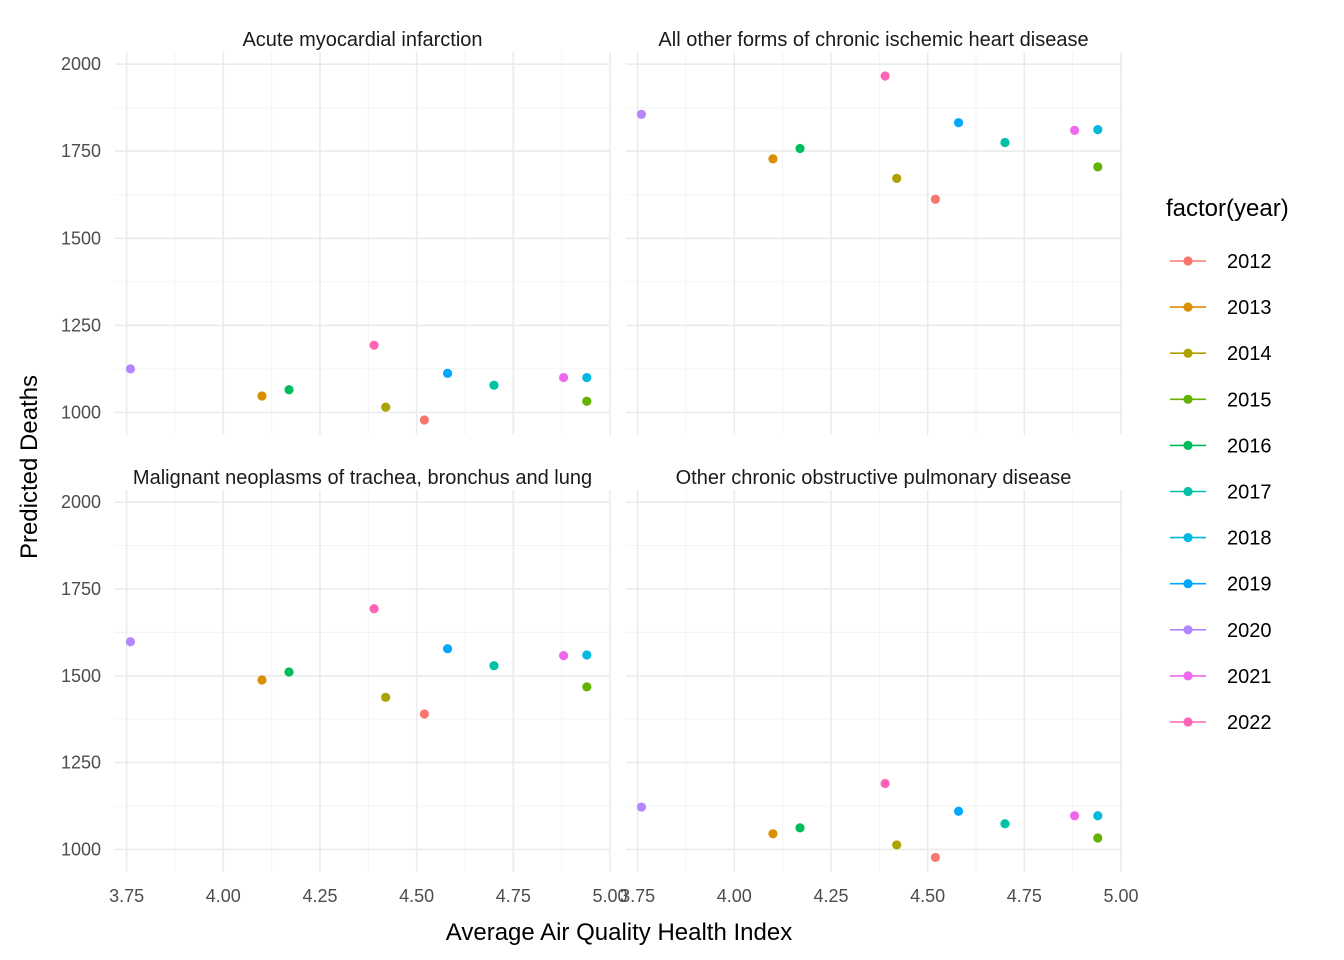  What do you see at coordinates (1249, 539) in the screenshot?
I see `legend-label: 2018` at bounding box center [1249, 539].